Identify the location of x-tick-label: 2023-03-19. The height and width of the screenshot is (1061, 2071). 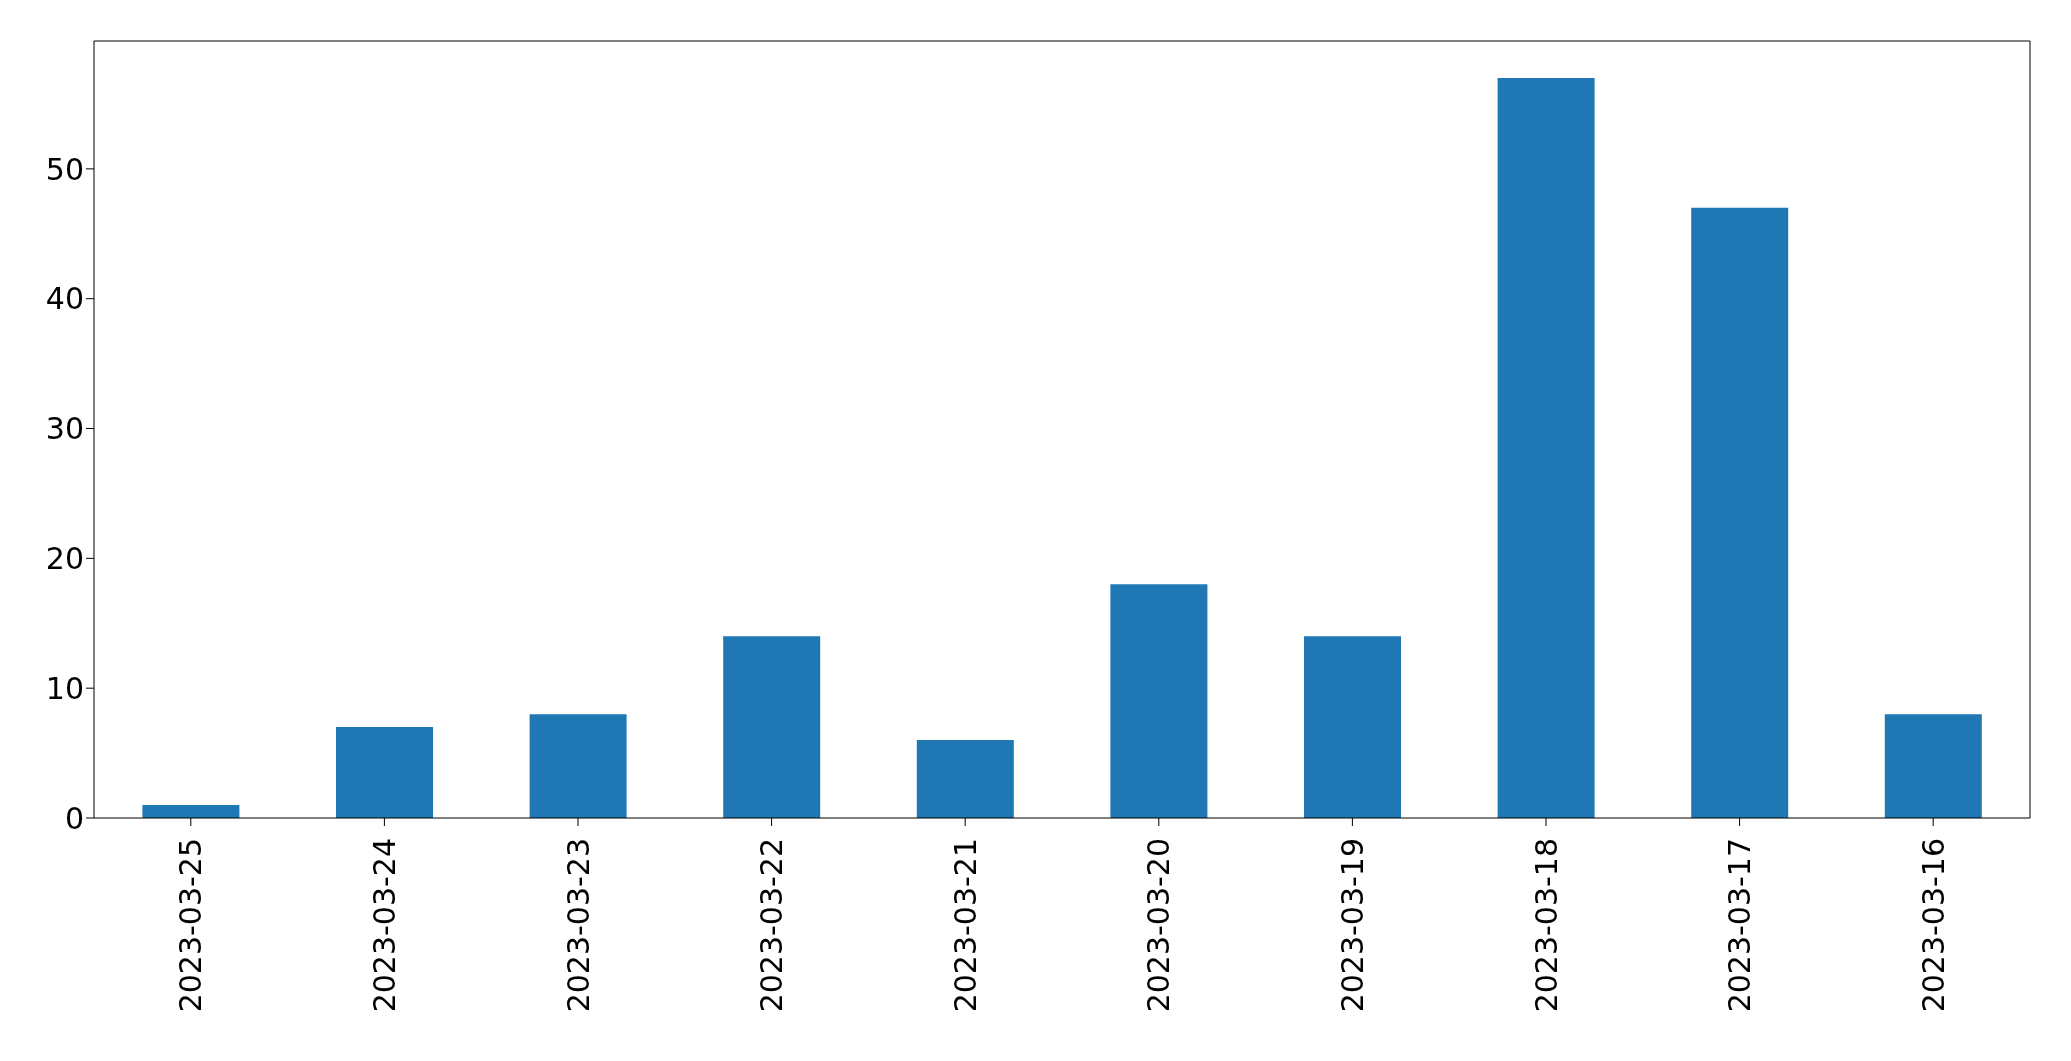
(1352, 925).